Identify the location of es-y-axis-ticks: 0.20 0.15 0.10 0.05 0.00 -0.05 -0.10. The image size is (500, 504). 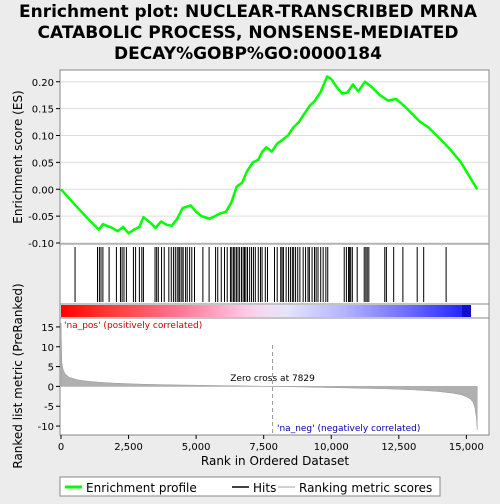
(44, 164).